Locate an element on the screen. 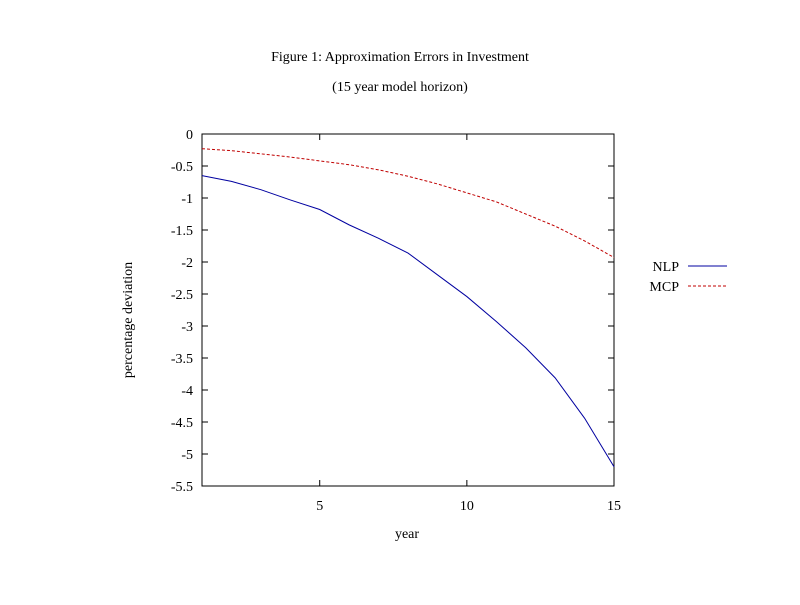 The width and height of the screenshot is (800, 605). legend-label-nlp: NLP is located at coordinates (666, 267).